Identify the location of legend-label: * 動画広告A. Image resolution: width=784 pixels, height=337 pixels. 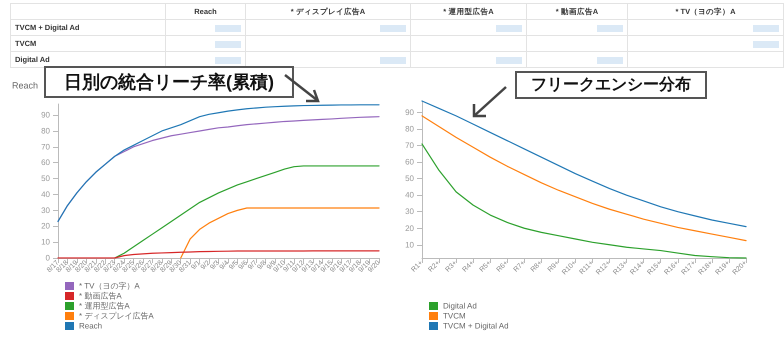
(100, 296).